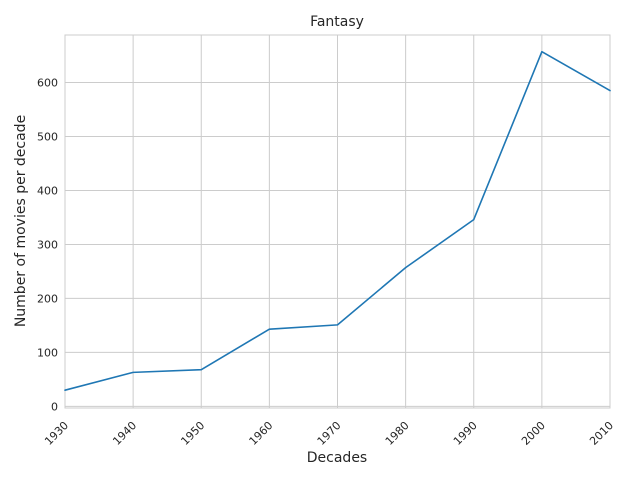  Describe the element at coordinates (47, 298) in the screenshot. I see `y-tick-label: 200` at that location.